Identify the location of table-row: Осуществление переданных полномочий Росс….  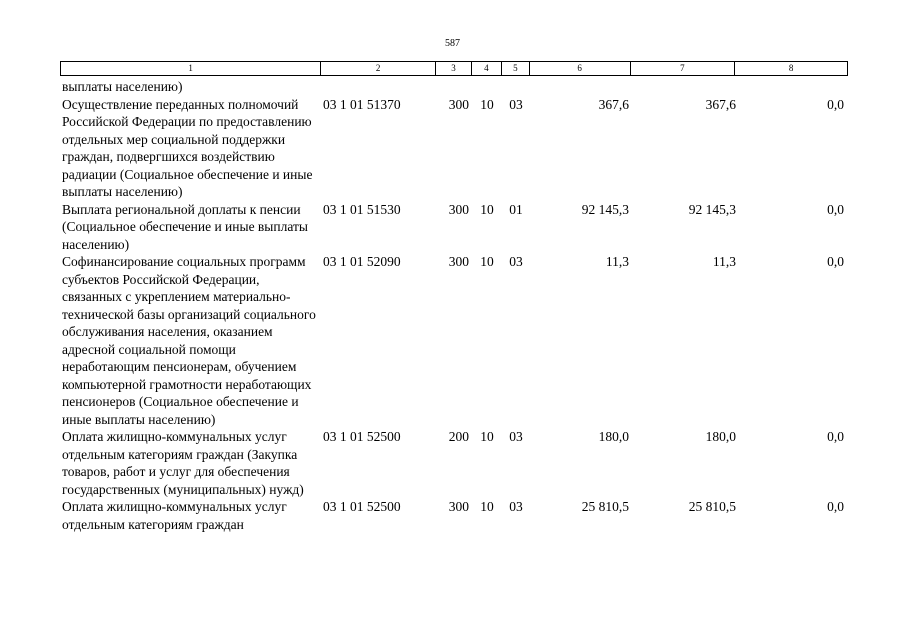
(454, 148).